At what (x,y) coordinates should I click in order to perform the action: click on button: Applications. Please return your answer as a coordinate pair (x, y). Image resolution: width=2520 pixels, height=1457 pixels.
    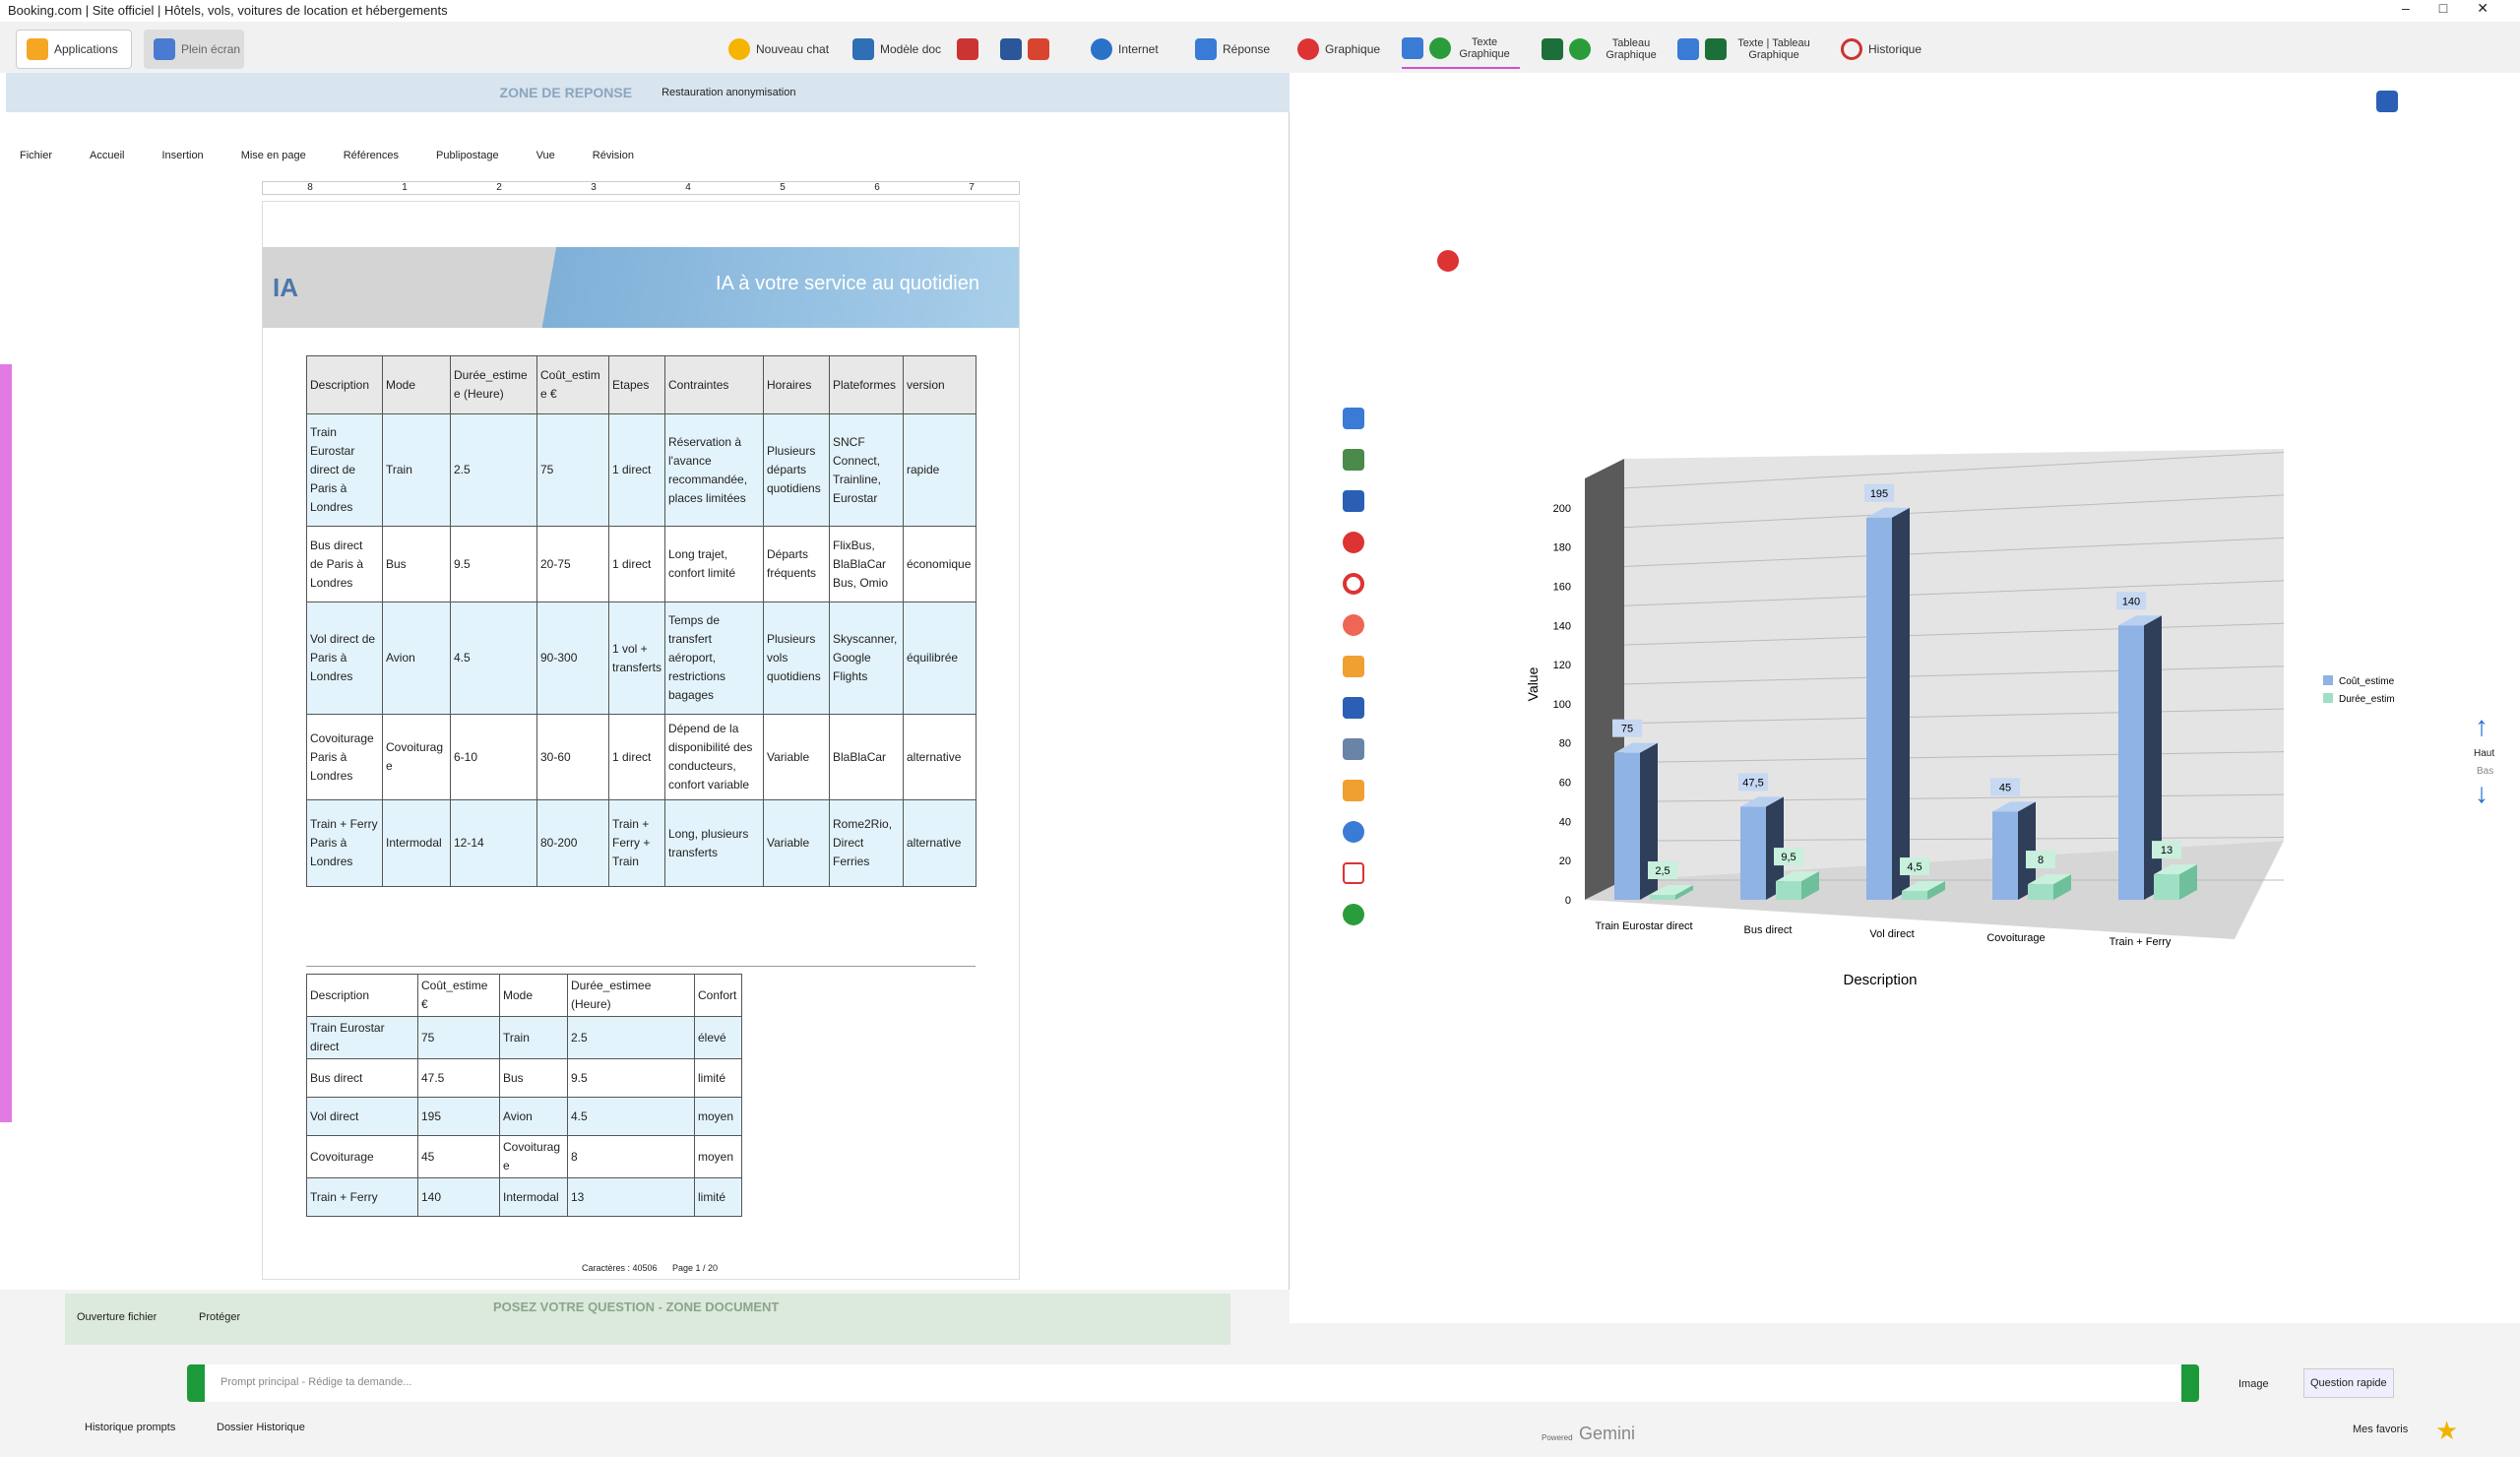
    Looking at the image, I should click on (74, 49).